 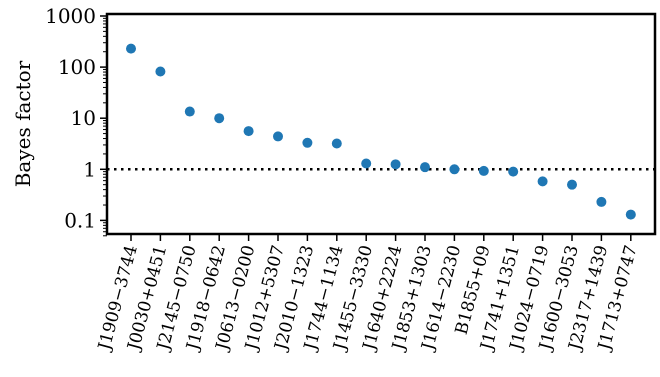 What do you see at coordinates (77, 67) in the screenshot?
I see `y-tick-label: 100` at bounding box center [77, 67].